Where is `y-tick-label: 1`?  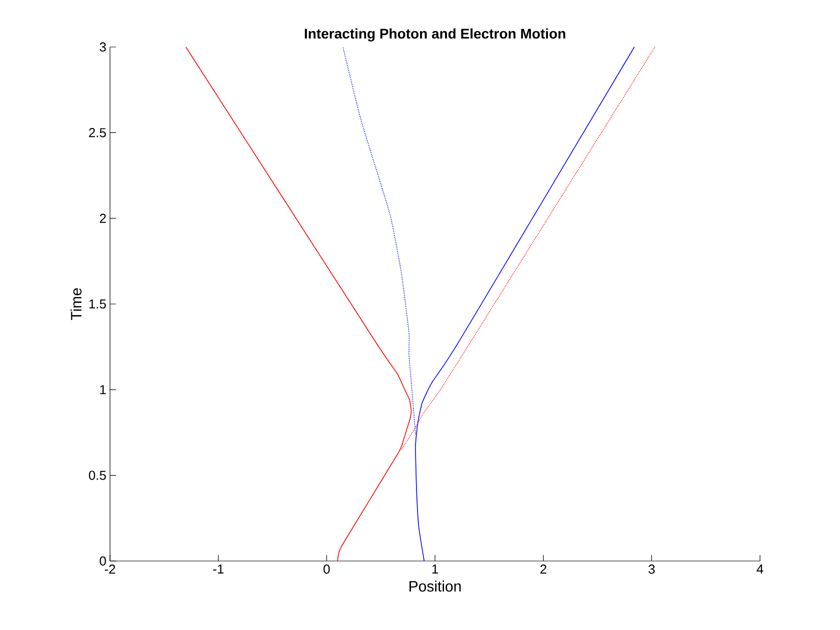 y-tick-label: 1 is located at coordinates (103, 389).